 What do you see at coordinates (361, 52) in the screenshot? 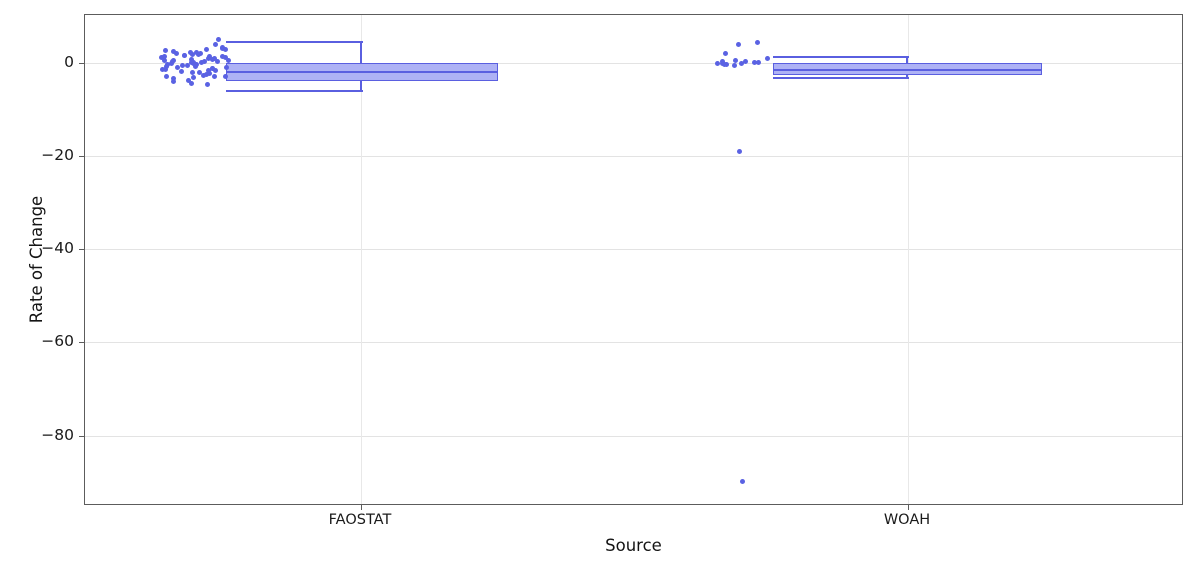
I see `faostat-whisker-high` at bounding box center [361, 52].